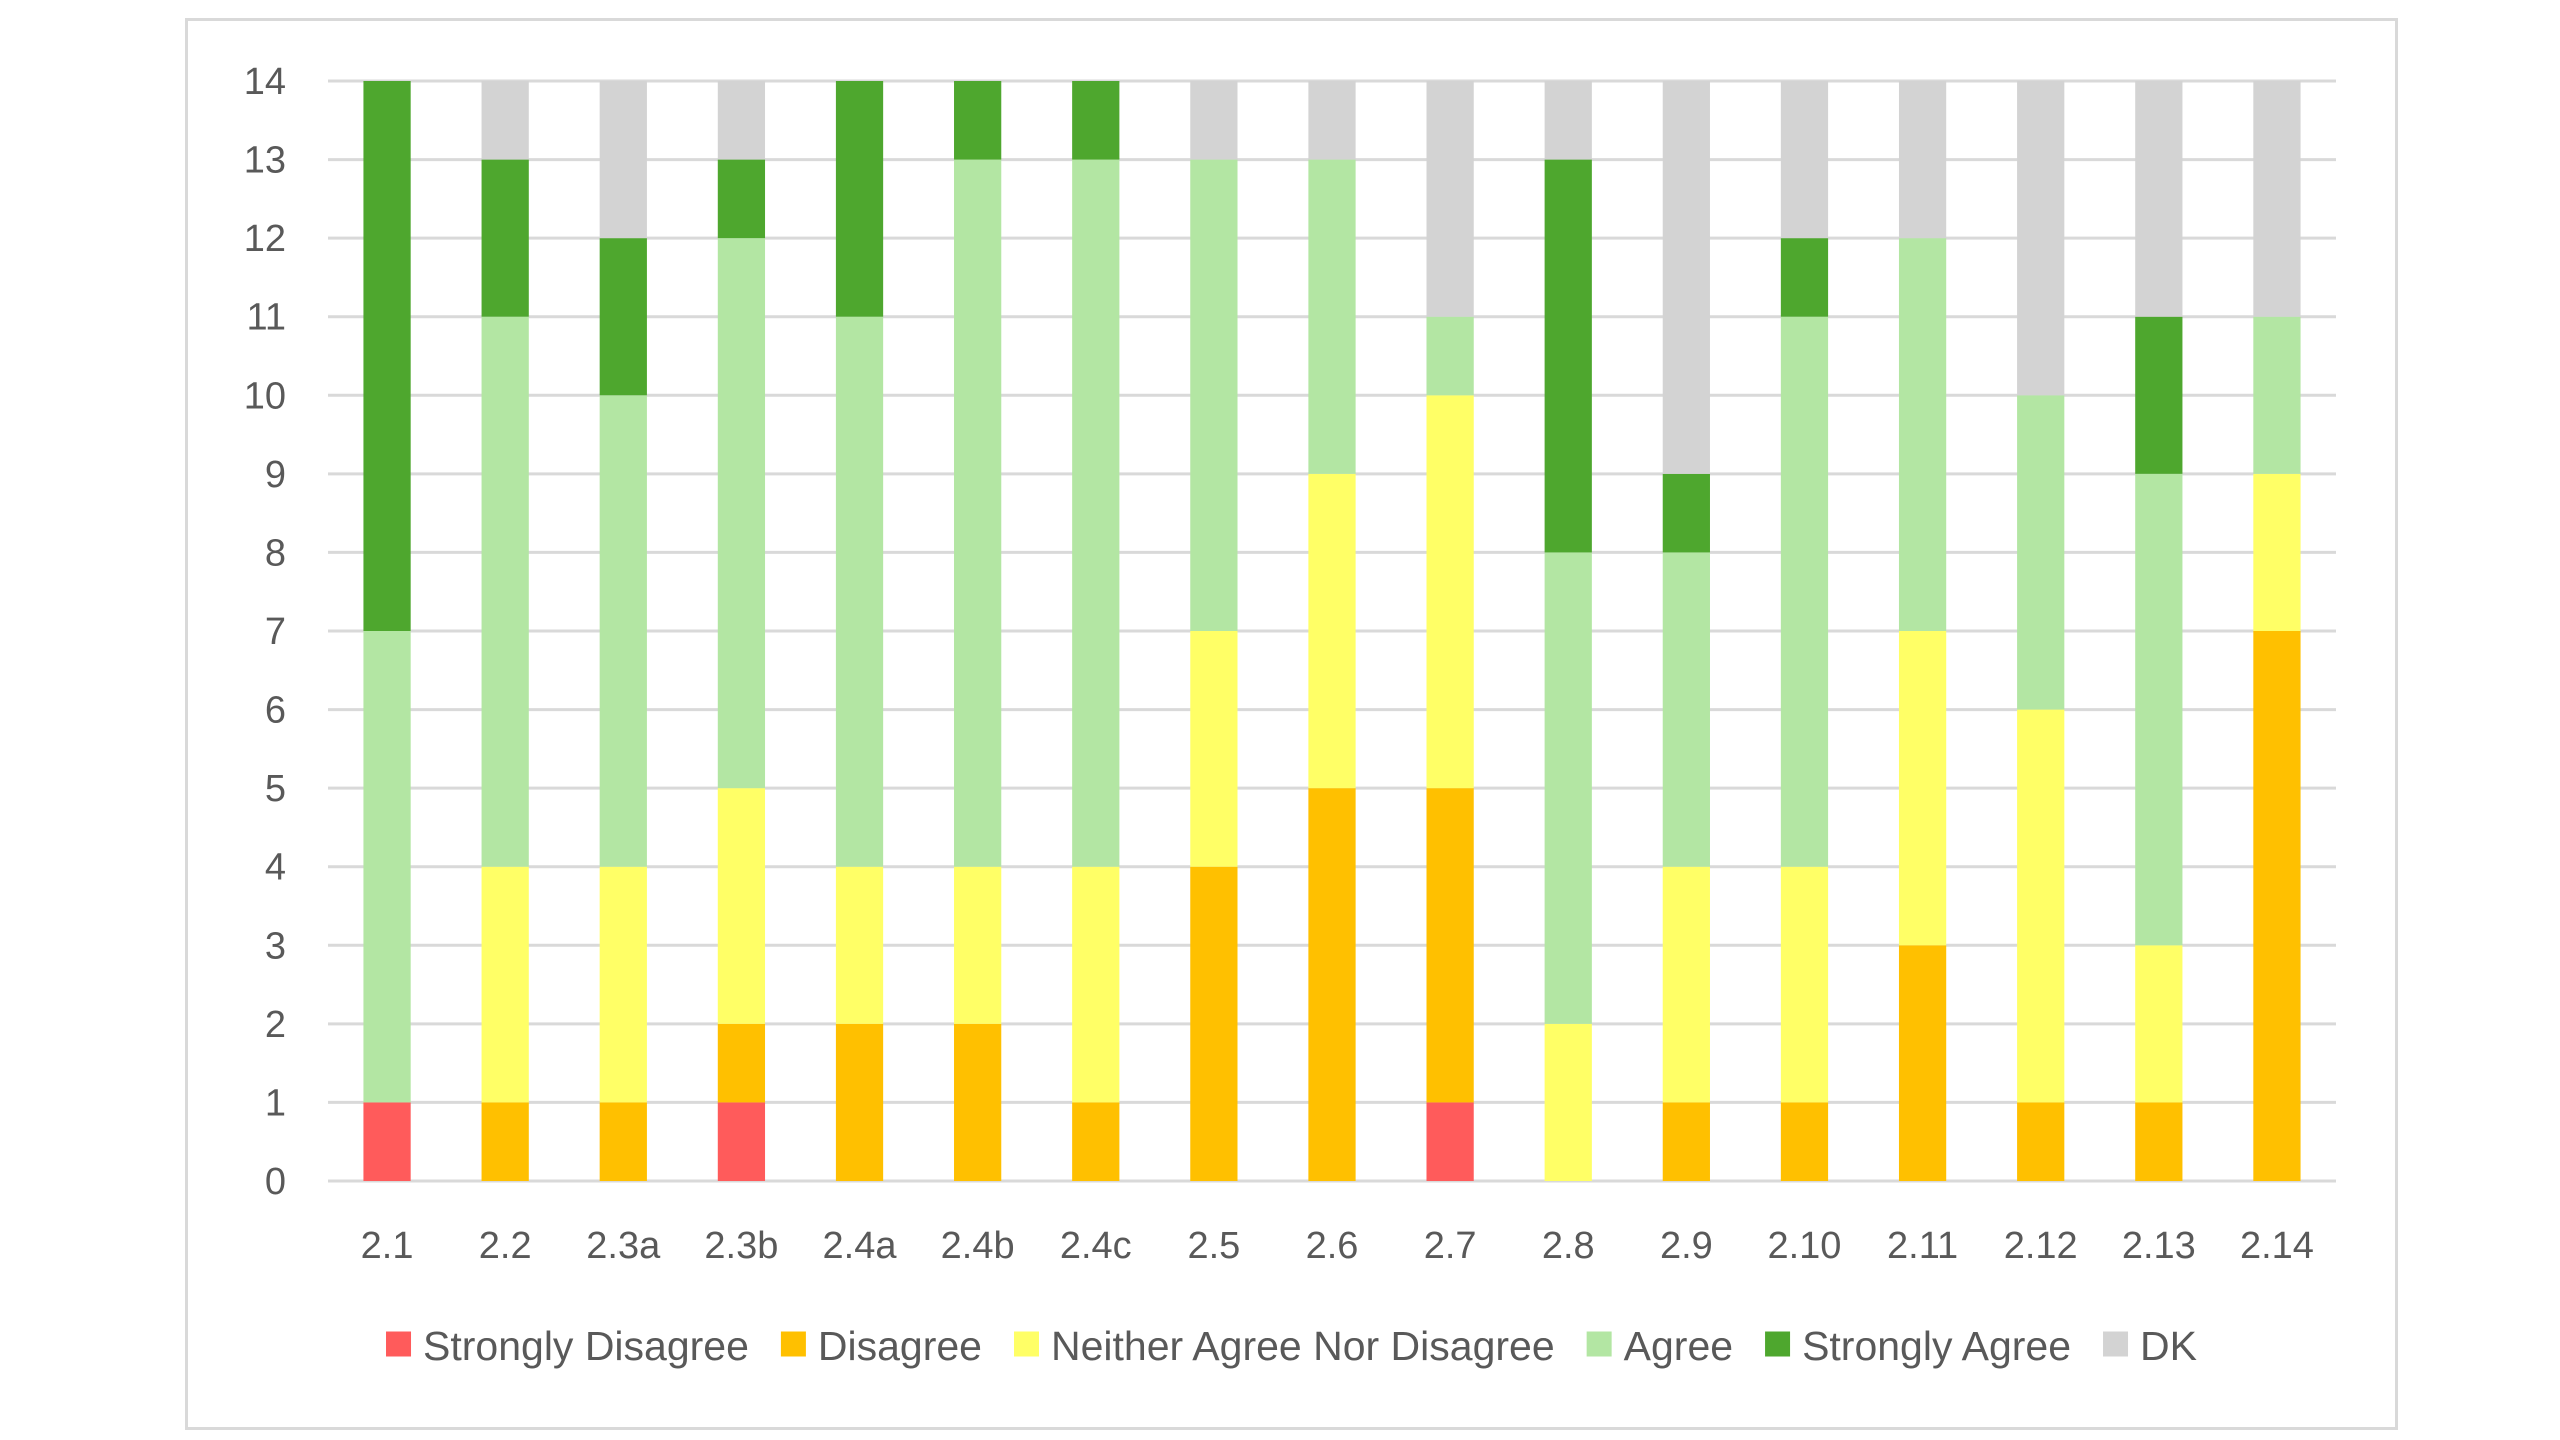  What do you see at coordinates (265, 396) in the screenshot?
I see `y-tick-label: 10` at bounding box center [265, 396].